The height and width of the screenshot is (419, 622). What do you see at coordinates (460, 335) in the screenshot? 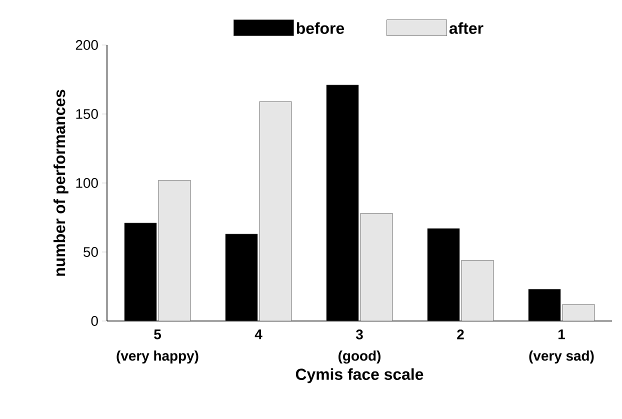
I see `x-tick-label: 2` at bounding box center [460, 335].